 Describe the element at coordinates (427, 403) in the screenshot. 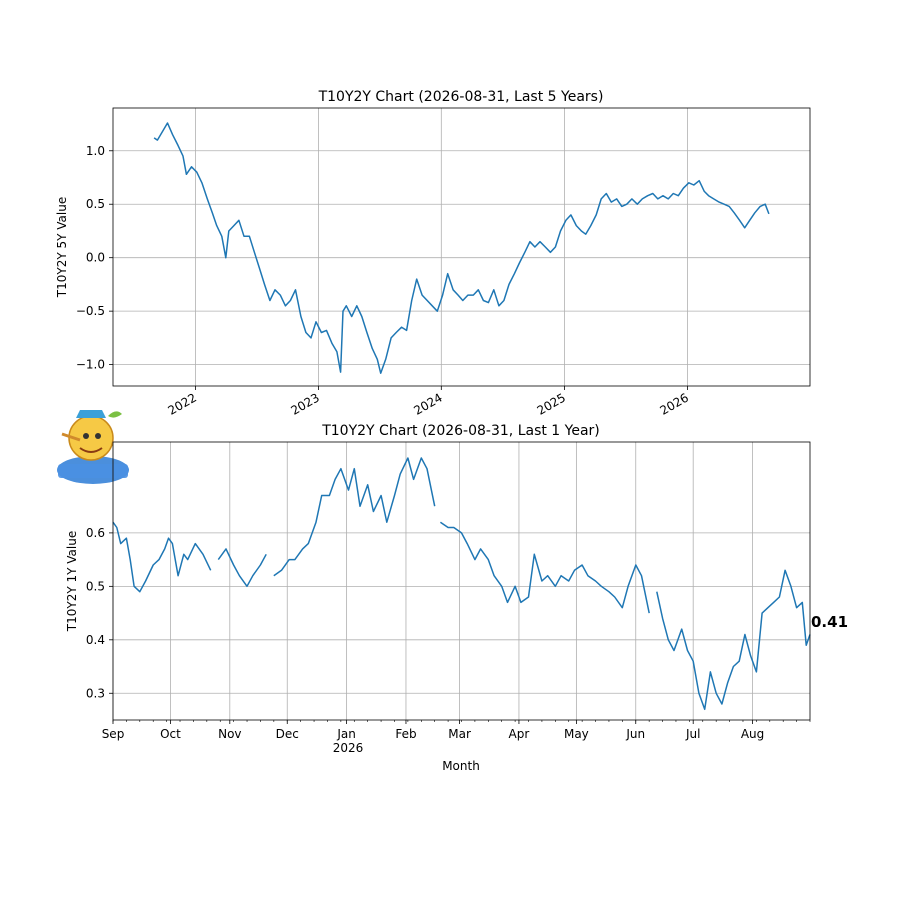

I see `x-tick-label: 2024` at that location.